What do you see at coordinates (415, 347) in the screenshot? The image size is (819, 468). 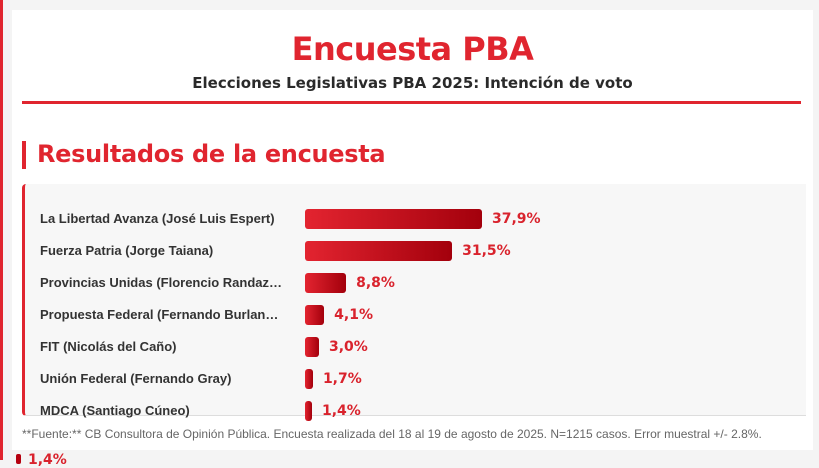 I see `bar-row: FIT (Nicolás del Caño) 3,0%` at bounding box center [415, 347].